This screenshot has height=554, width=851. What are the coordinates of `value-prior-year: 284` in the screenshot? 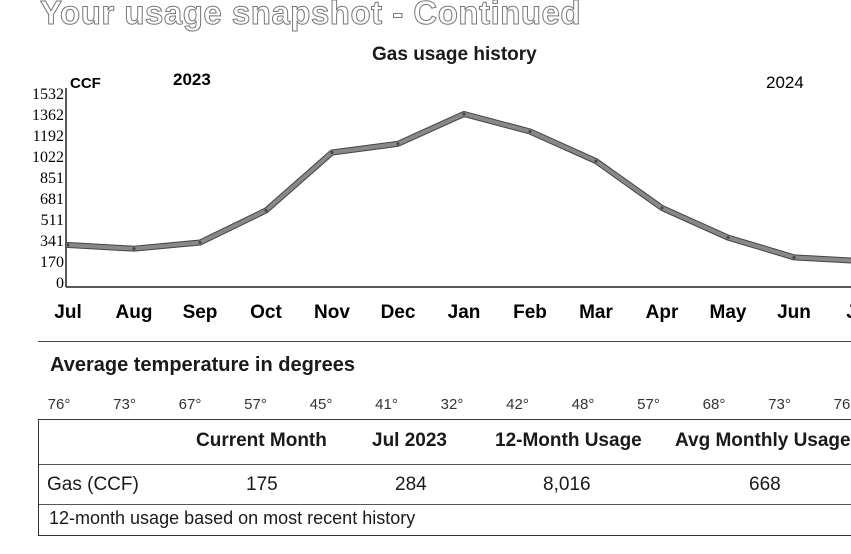 It's located at (411, 484).